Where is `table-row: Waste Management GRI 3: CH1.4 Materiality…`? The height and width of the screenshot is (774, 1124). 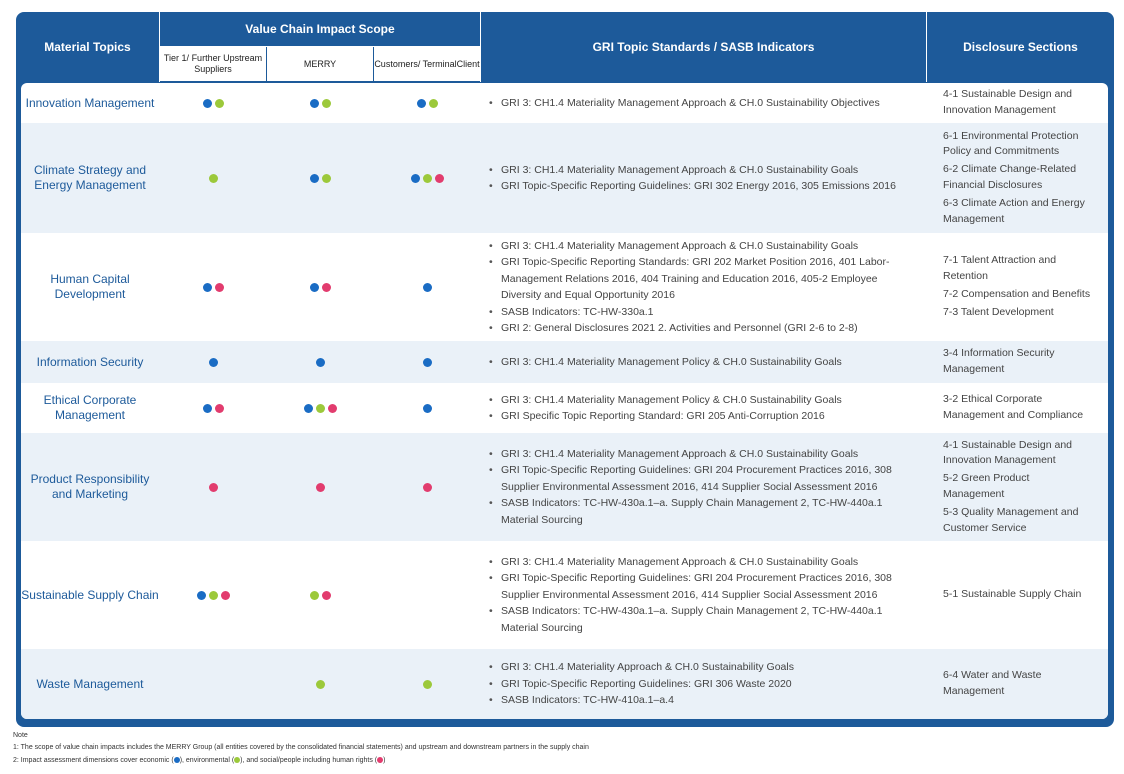 table-row: Waste Management GRI 3: CH1.4 Materiality… is located at coordinates (564, 684).